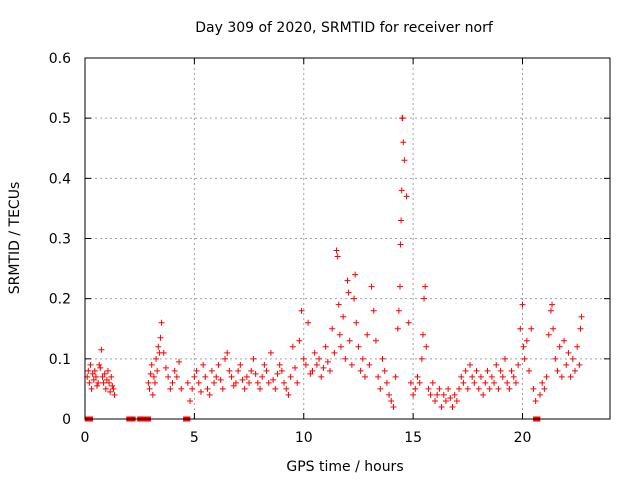 Image resolution: width=640 pixels, height=480 pixels. I want to click on y-tick-label: 0.3, so click(60, 240).